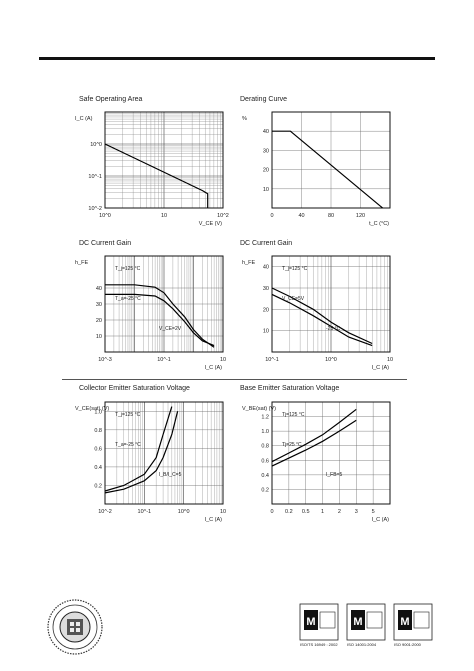 Image resolution: width=474 pixels, height=671 pixels. I want to click on chart-title-soa: Safe Operating Area, so click(111, 99).